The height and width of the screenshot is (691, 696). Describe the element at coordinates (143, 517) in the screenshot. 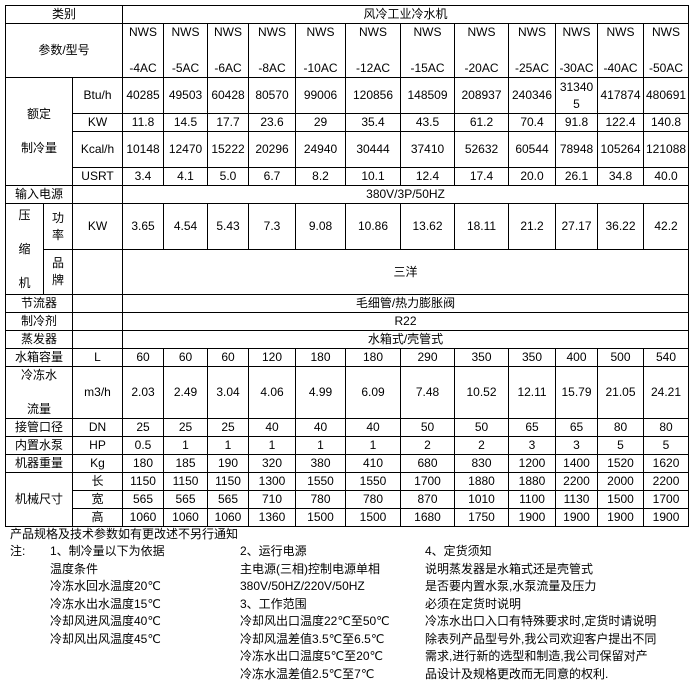

I see `value-cell: 1060` at that location.